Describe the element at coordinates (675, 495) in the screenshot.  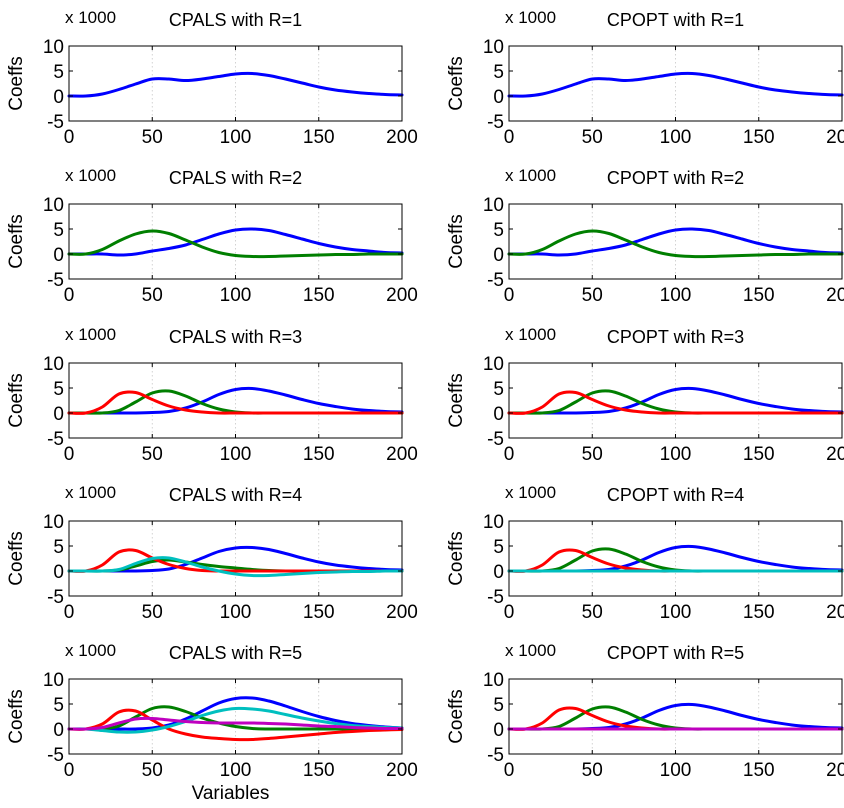
I see `subplot-title: CPOPT with R=4` at that location.